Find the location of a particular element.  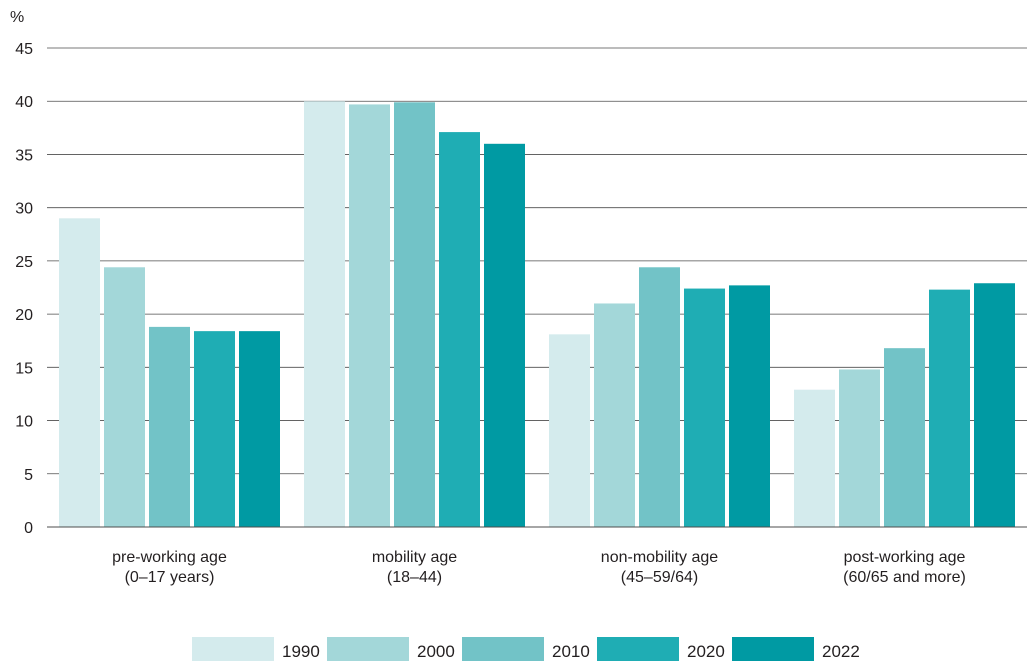

y-tick-label-35: 35 is located at coordinates (24, 155).